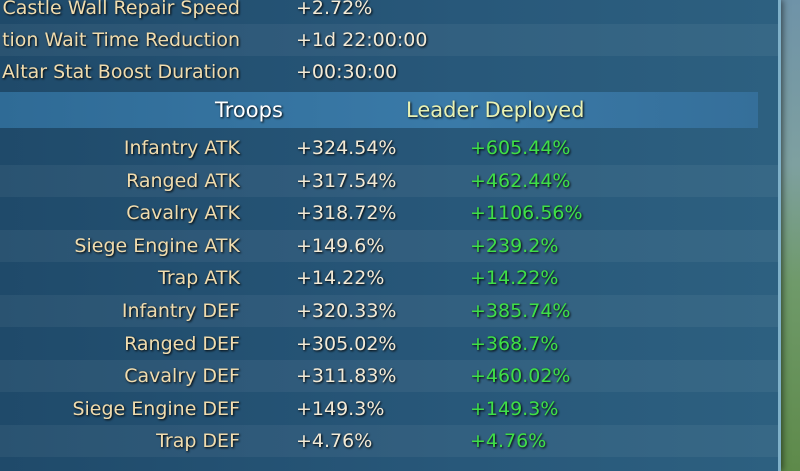  What do you see at coordinates (514, 245) in the screenshot?
I see `leader-value: +239.2%` at bounding box center [514, 245].